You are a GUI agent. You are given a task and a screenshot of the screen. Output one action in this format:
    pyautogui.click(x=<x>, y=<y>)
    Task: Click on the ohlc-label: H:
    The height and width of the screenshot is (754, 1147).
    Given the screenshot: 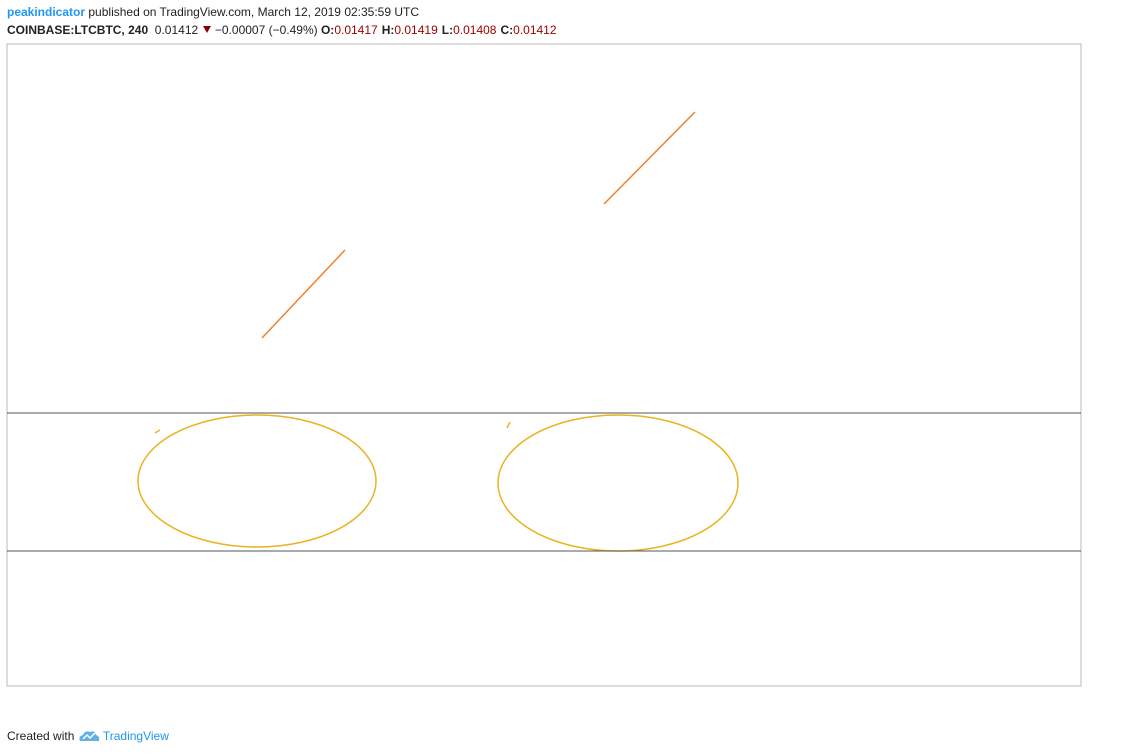 What is the action you would take?
    pyautogui.click(x=388, y=30)
    